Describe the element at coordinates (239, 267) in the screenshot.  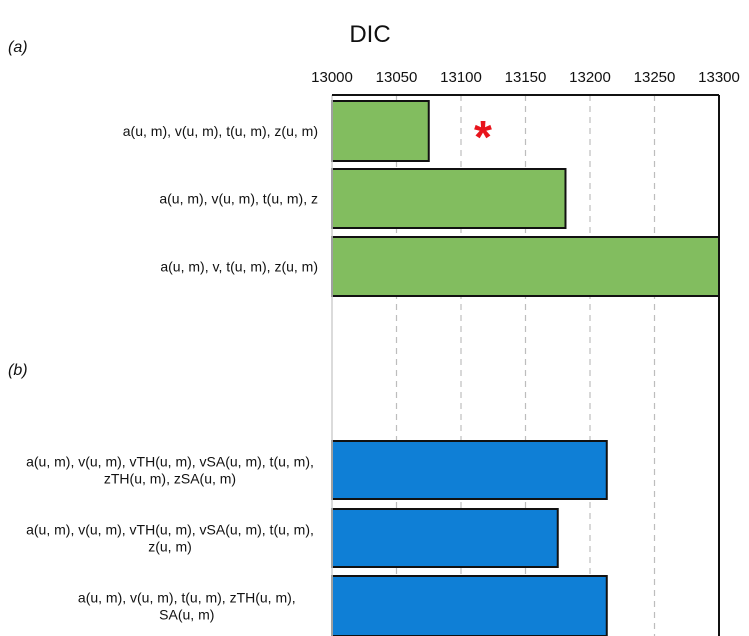
I see `category-label-panel0-2: a(u, m), v, t(u, m), z(u, m)` at that location.